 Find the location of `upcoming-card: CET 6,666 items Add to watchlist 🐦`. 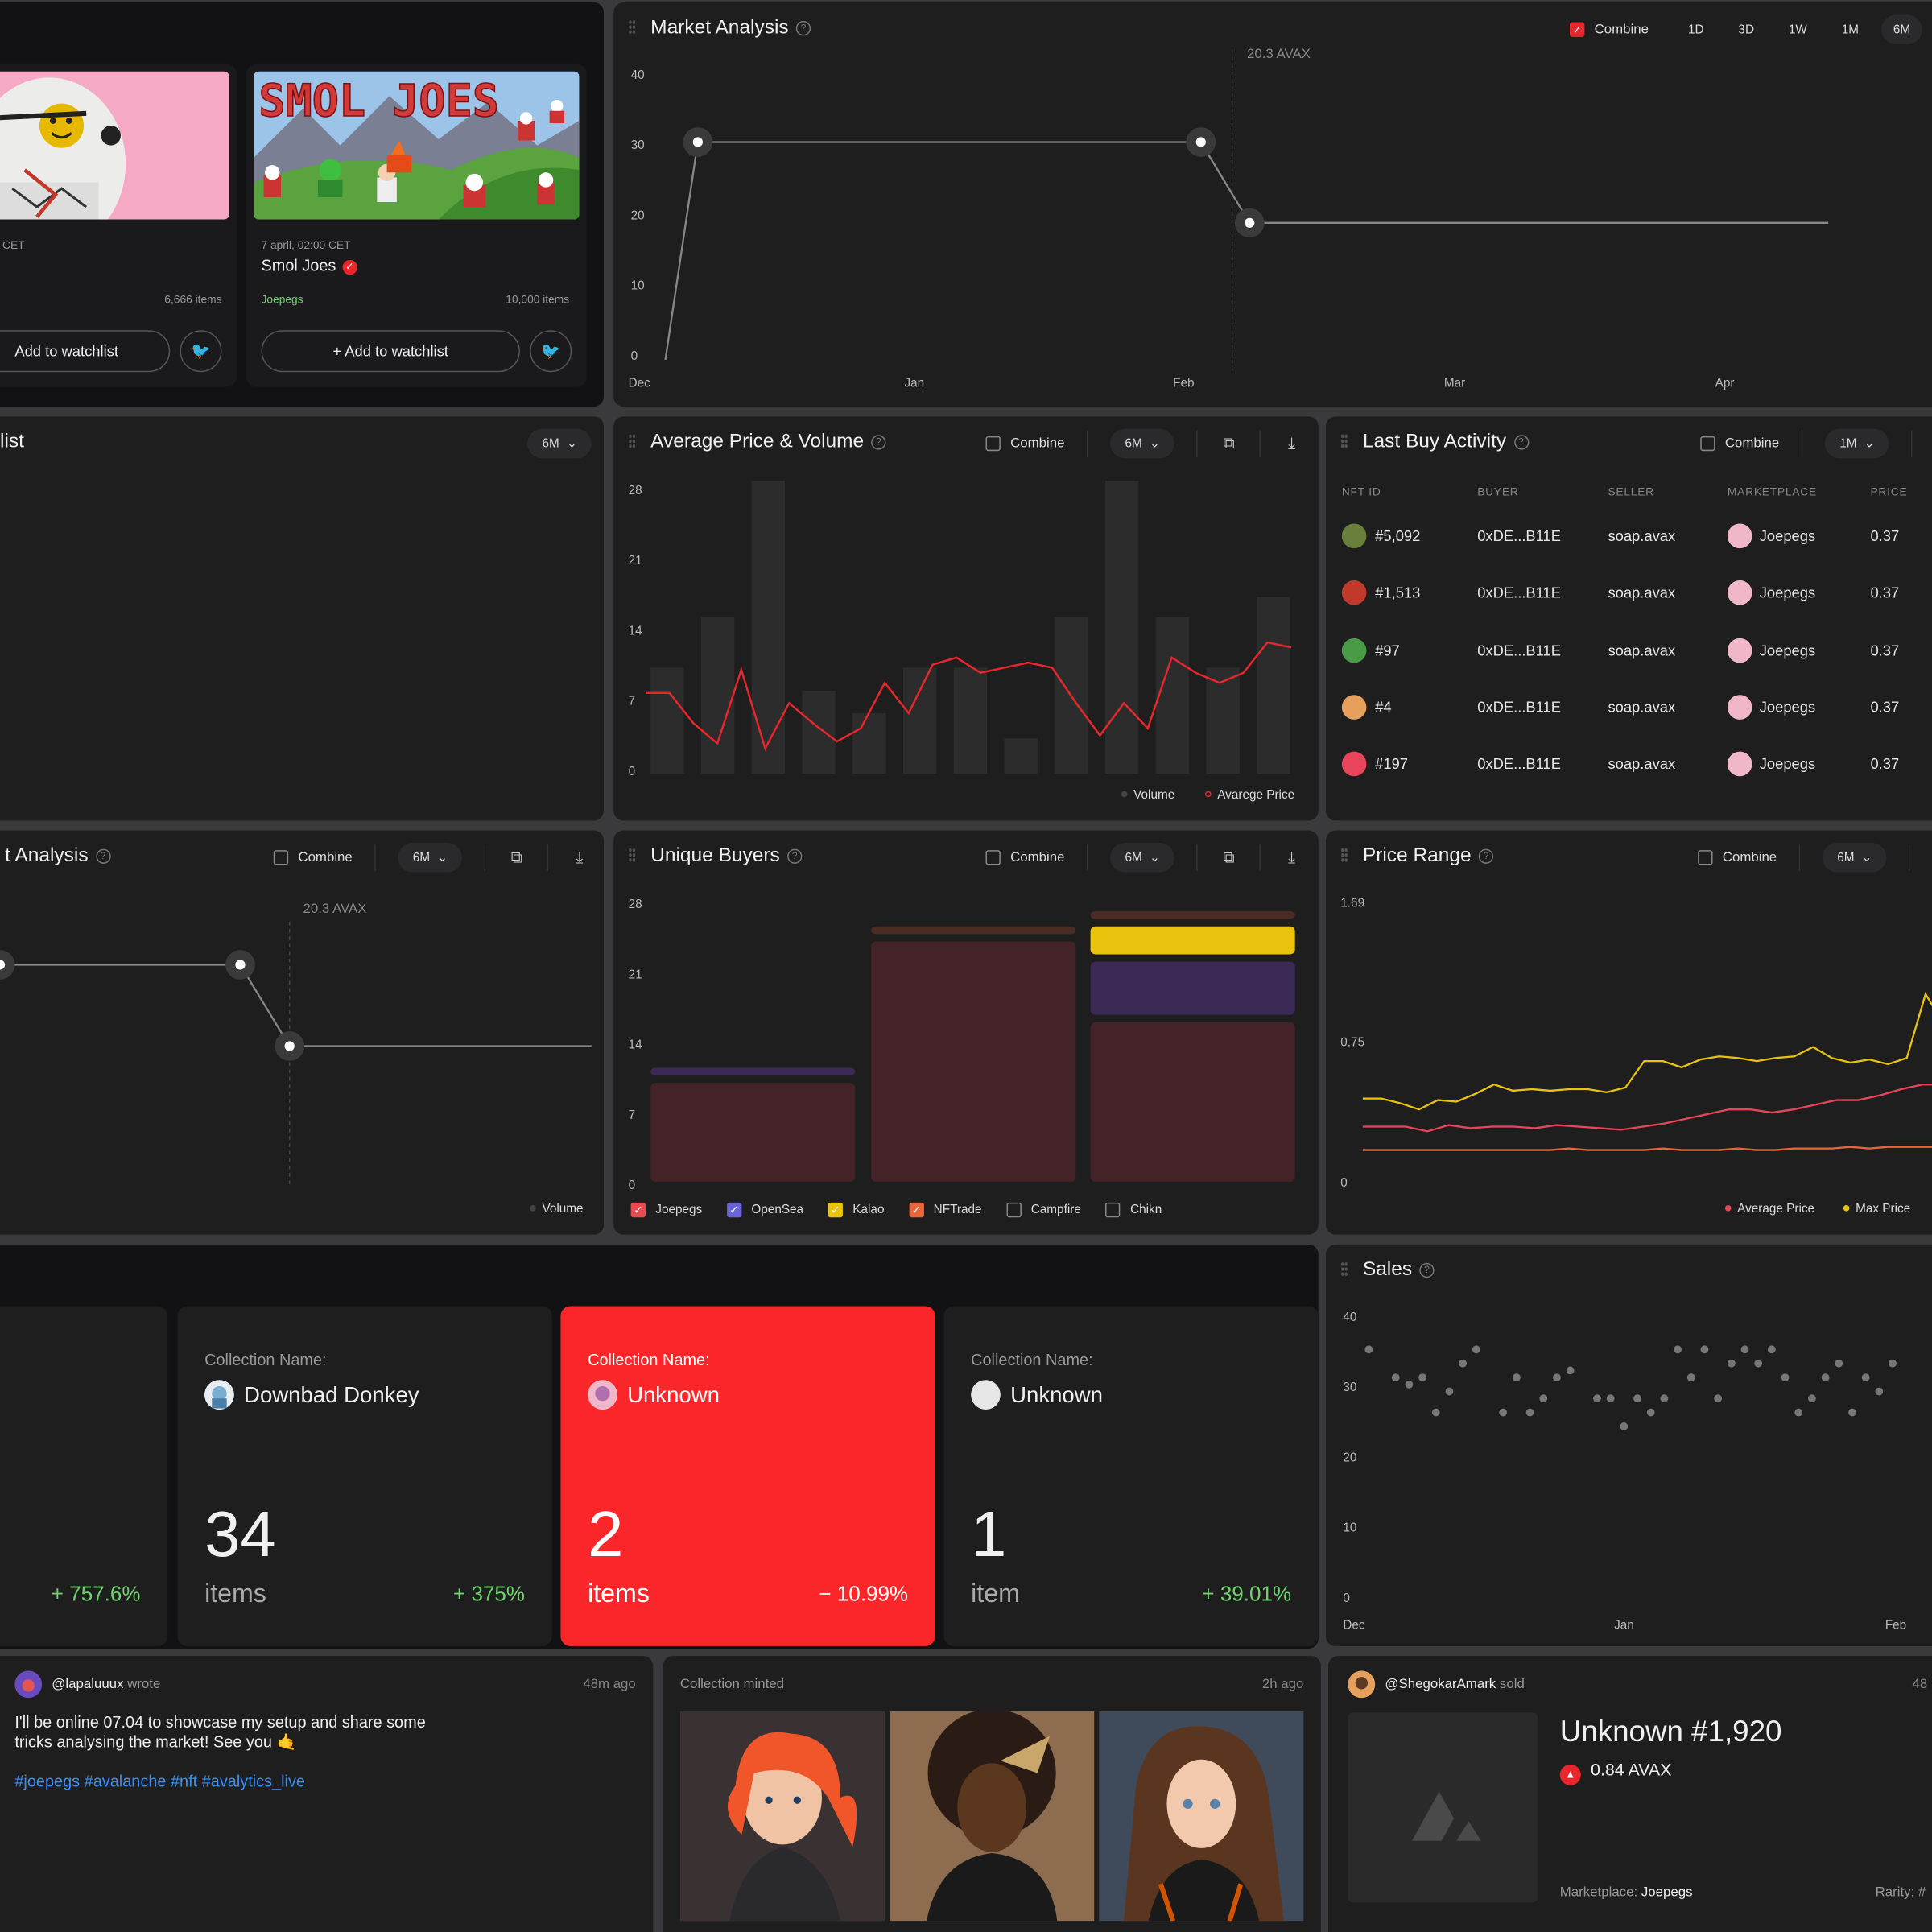

upcoming-card: CET 6,666 items Add to watchlist 🐦 is located at coordinates (118, 225).